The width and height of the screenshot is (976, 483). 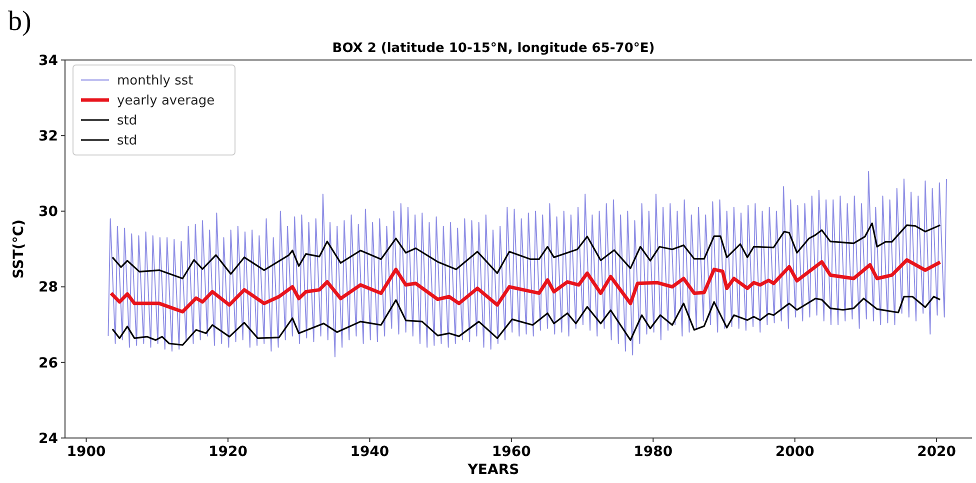 What do you see at coordinates (48, 288) in the screenshot?
I see `y-tick-label: 28` at bounding box center [48, 288].